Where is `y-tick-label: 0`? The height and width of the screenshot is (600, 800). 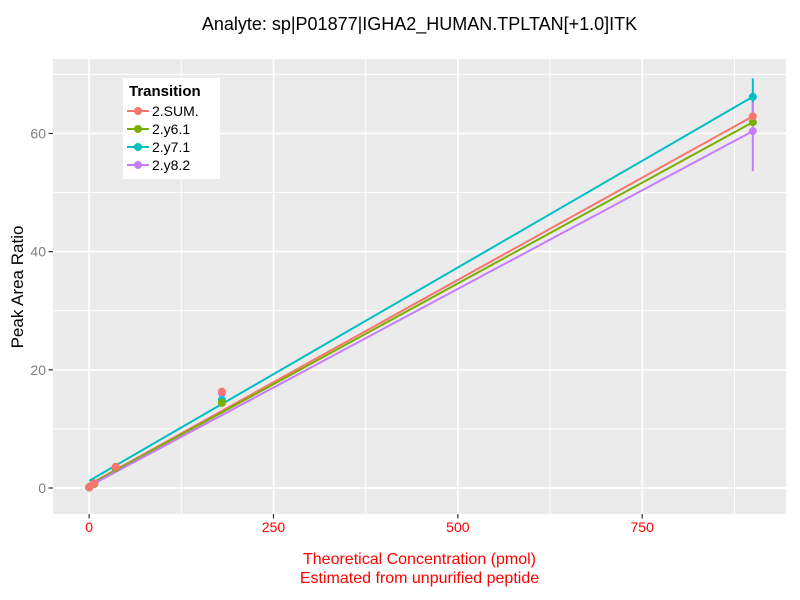 y-tick-label: 0 is located at coordinates (42, 488).